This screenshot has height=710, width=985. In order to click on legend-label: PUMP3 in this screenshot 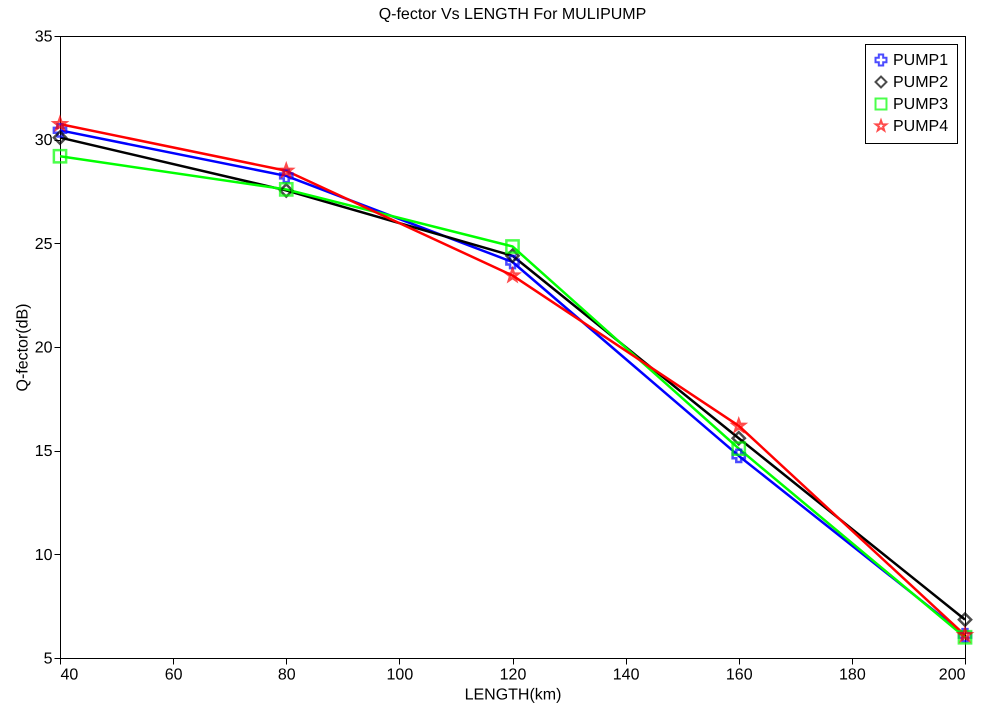, I will do `click(920, 104)`.